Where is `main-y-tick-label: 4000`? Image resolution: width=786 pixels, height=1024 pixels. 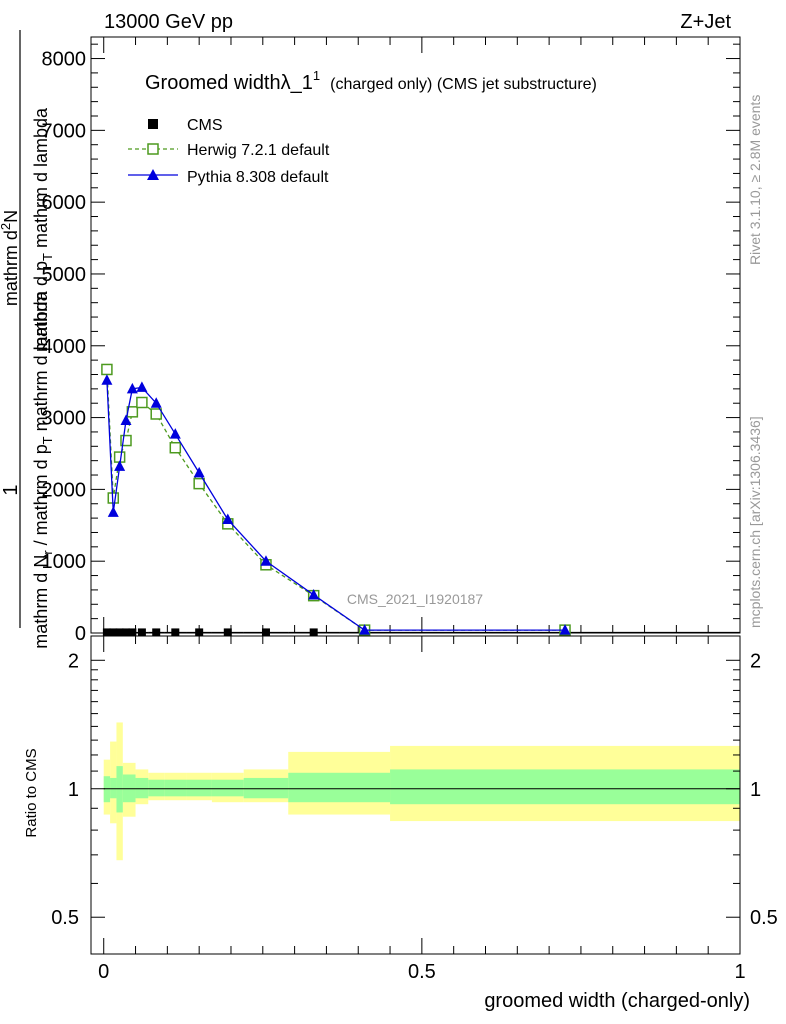
main-y-tick-label: 4000 is located at coordinates (64, 347).